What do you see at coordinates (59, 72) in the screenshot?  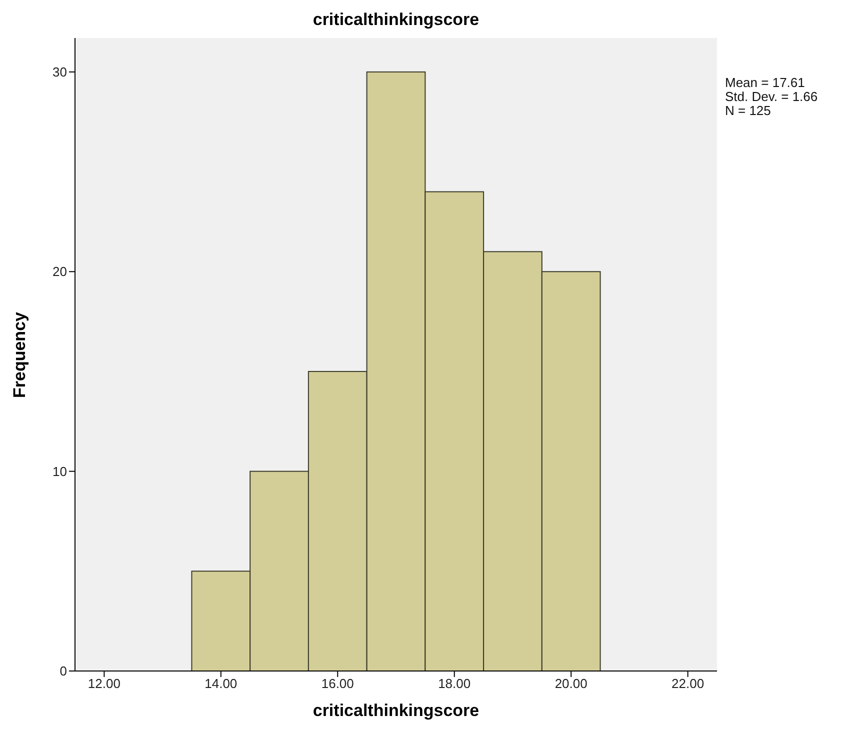 I see `y-tick-label: 30` at bounding box center [59, 72].